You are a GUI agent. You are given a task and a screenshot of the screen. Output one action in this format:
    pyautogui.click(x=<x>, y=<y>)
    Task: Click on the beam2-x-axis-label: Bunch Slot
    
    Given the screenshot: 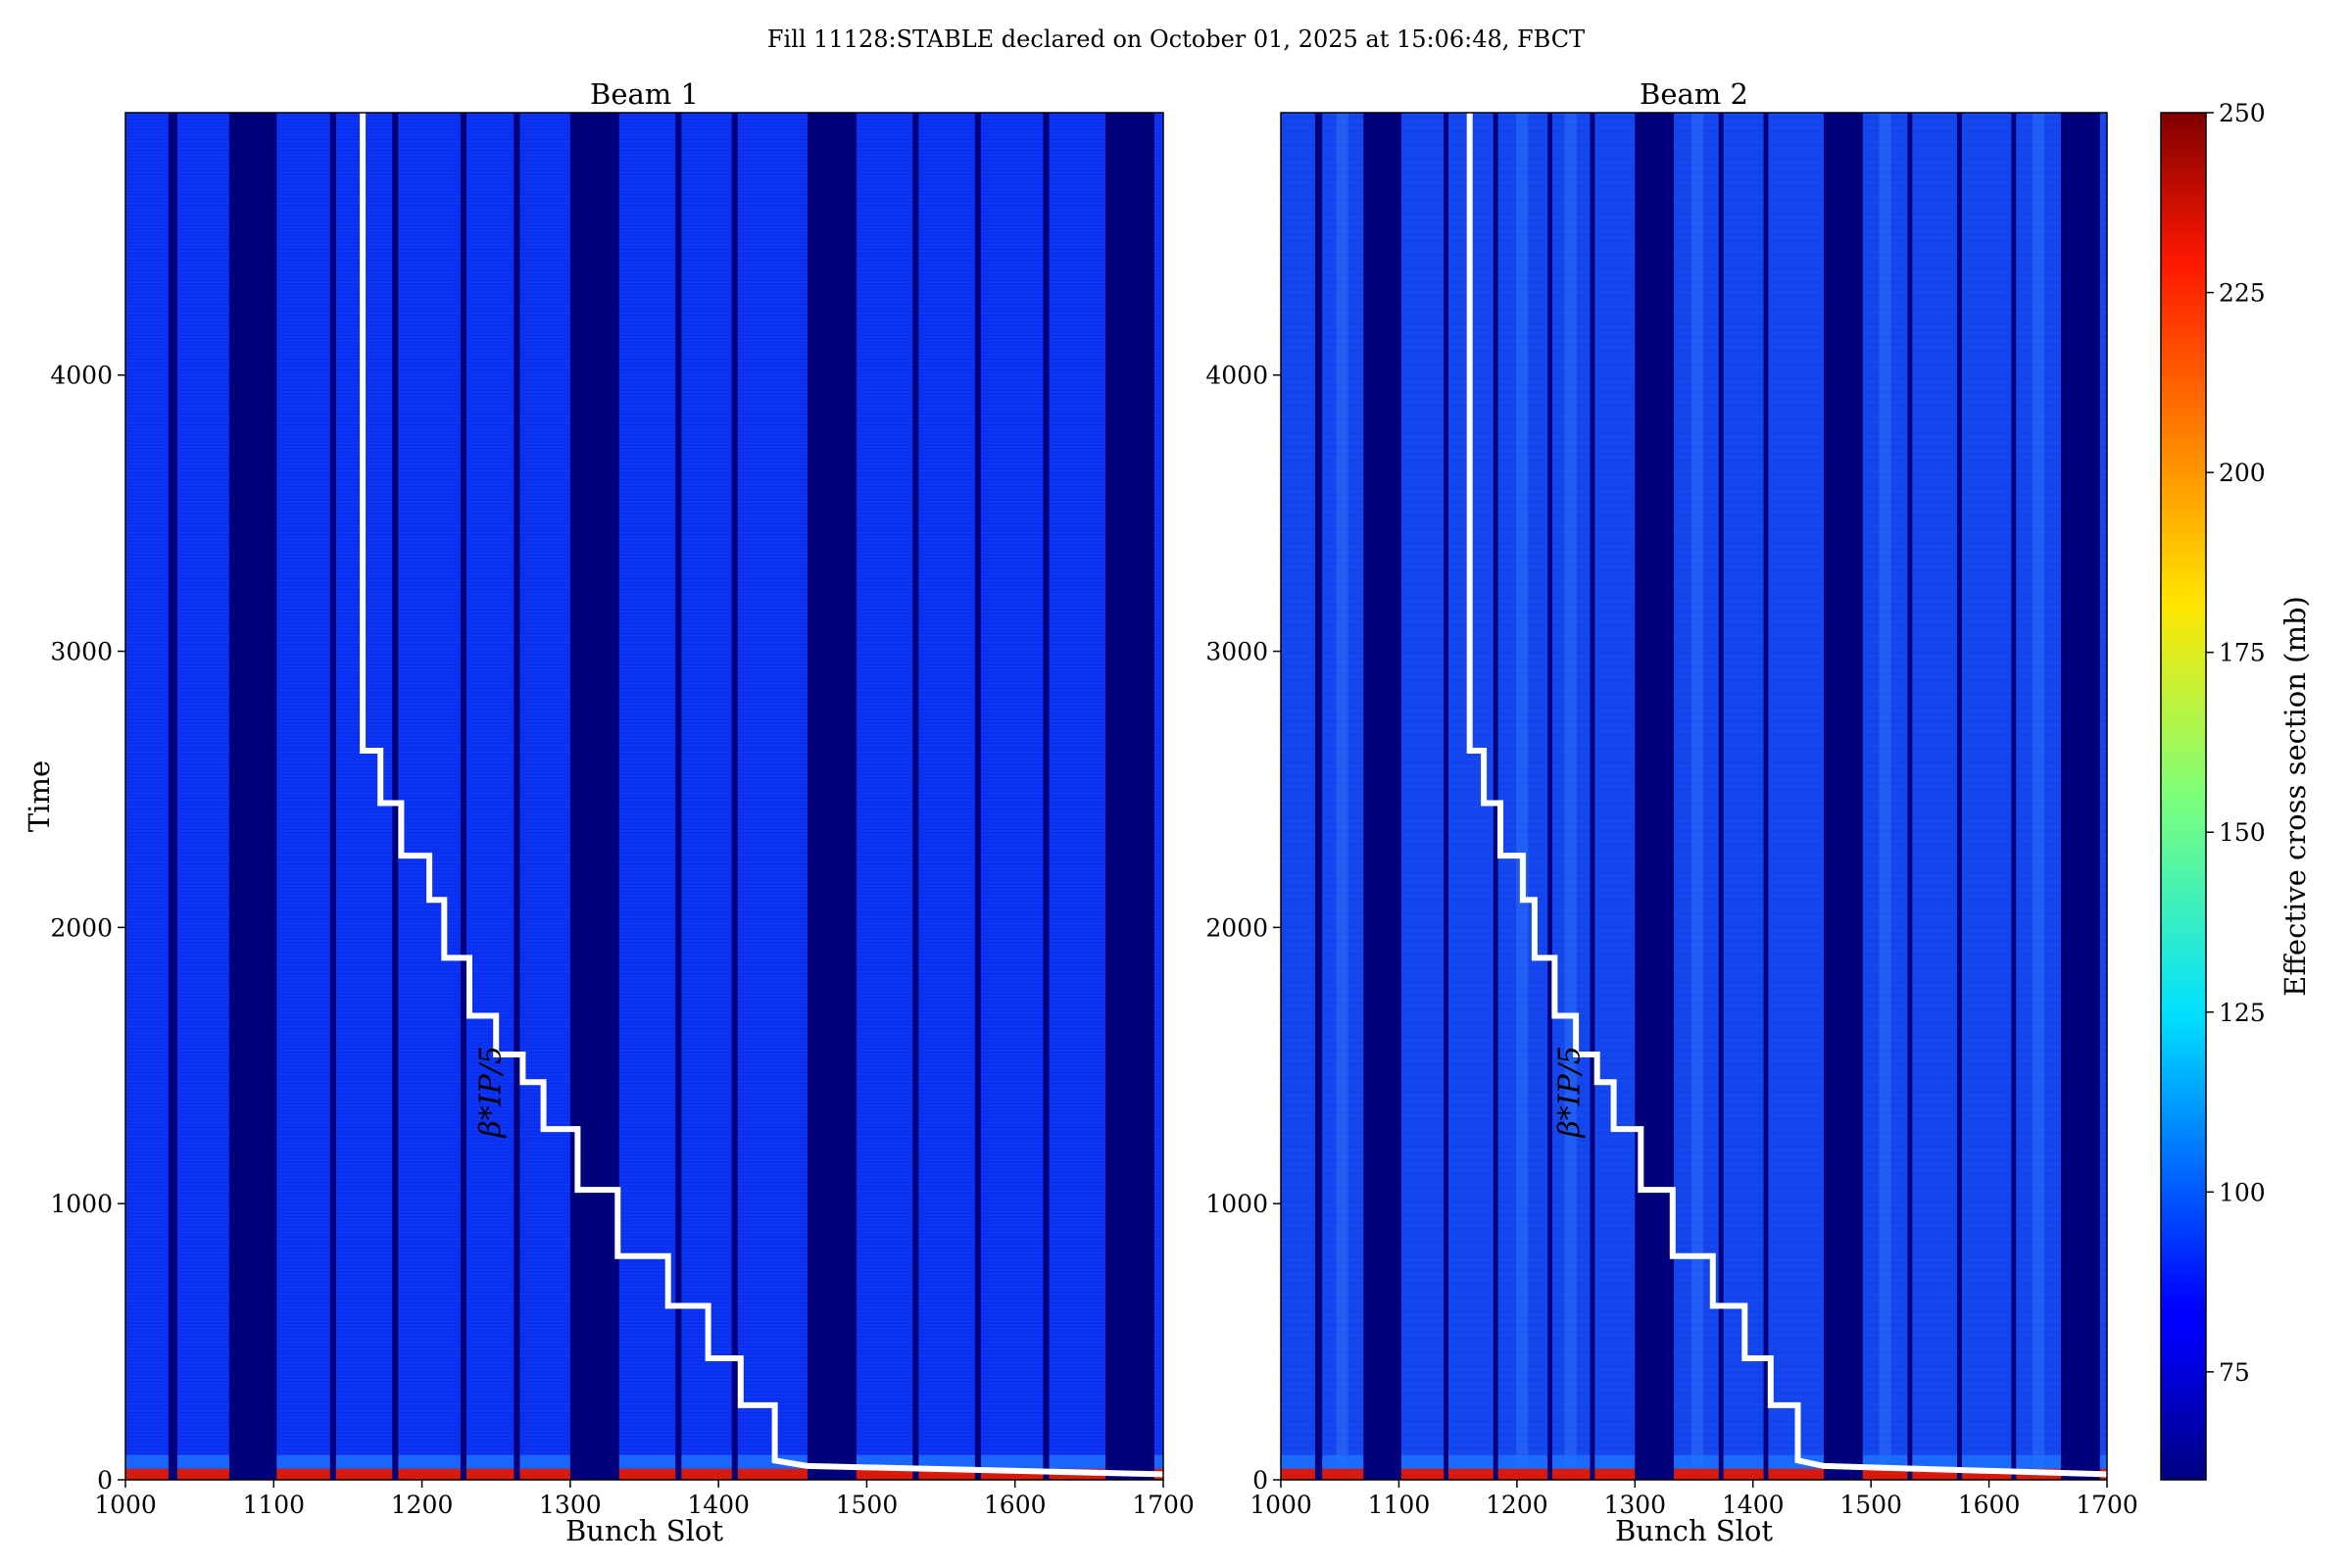 What is the action you would take?
    pyautogui.click(x=1694, y=1530)
    